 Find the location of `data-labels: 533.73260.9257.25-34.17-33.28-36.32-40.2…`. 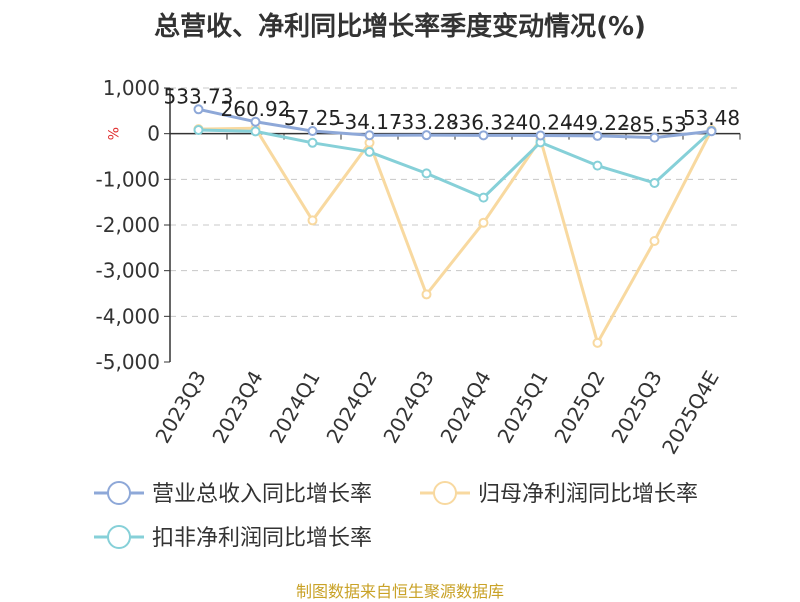

data-labels: 533.73260.9257.25-34.17-33.28-36.32-40.2… is located at coordinates (452, 110).